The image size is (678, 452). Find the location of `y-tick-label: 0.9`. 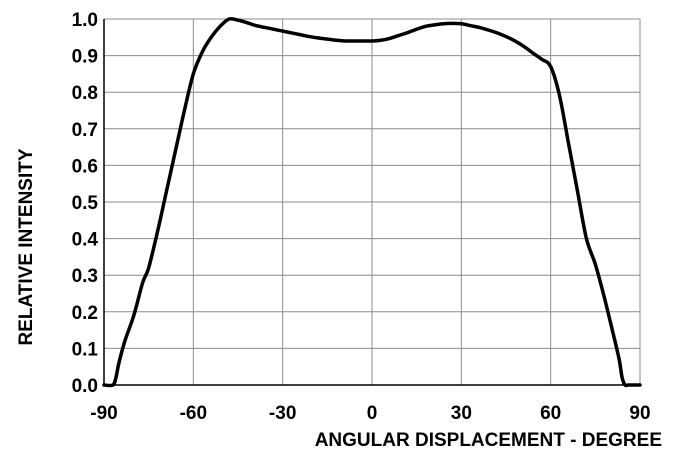

y-tick-label: 0.9 is located at coordinates (85, 57).